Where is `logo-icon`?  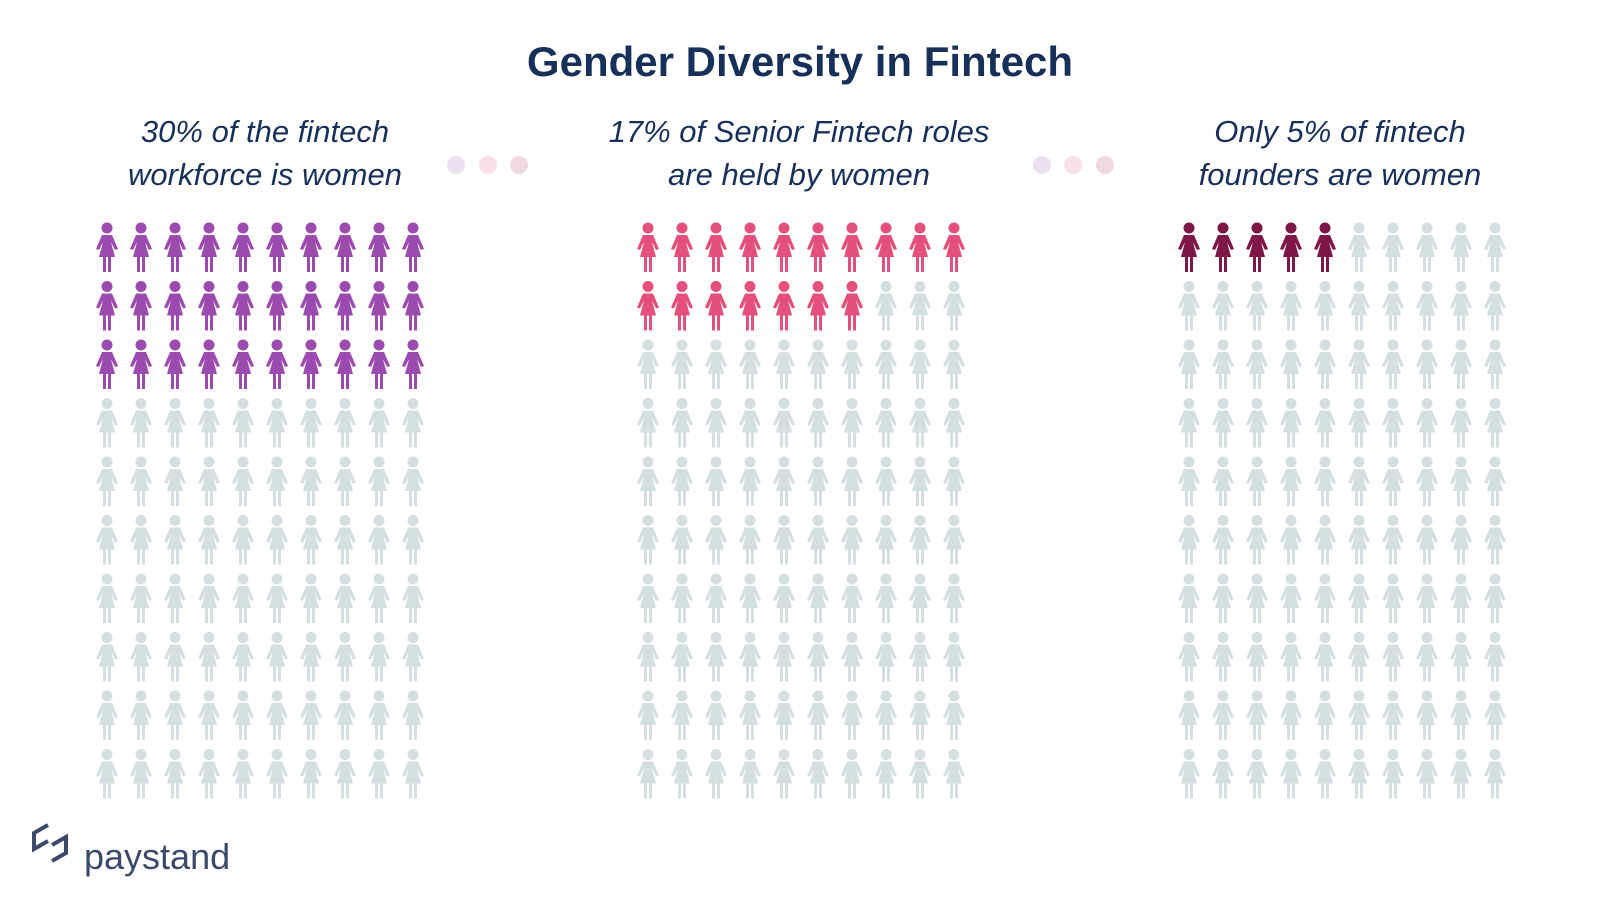
logo-icon is located at coordinates (50, 843).